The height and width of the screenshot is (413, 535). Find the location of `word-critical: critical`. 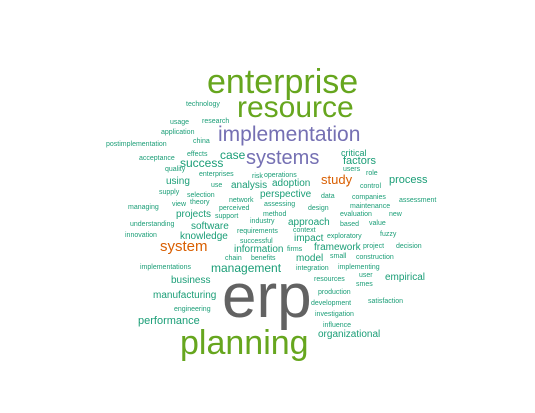

word-critical: critical is located at coordinates (354, 153).